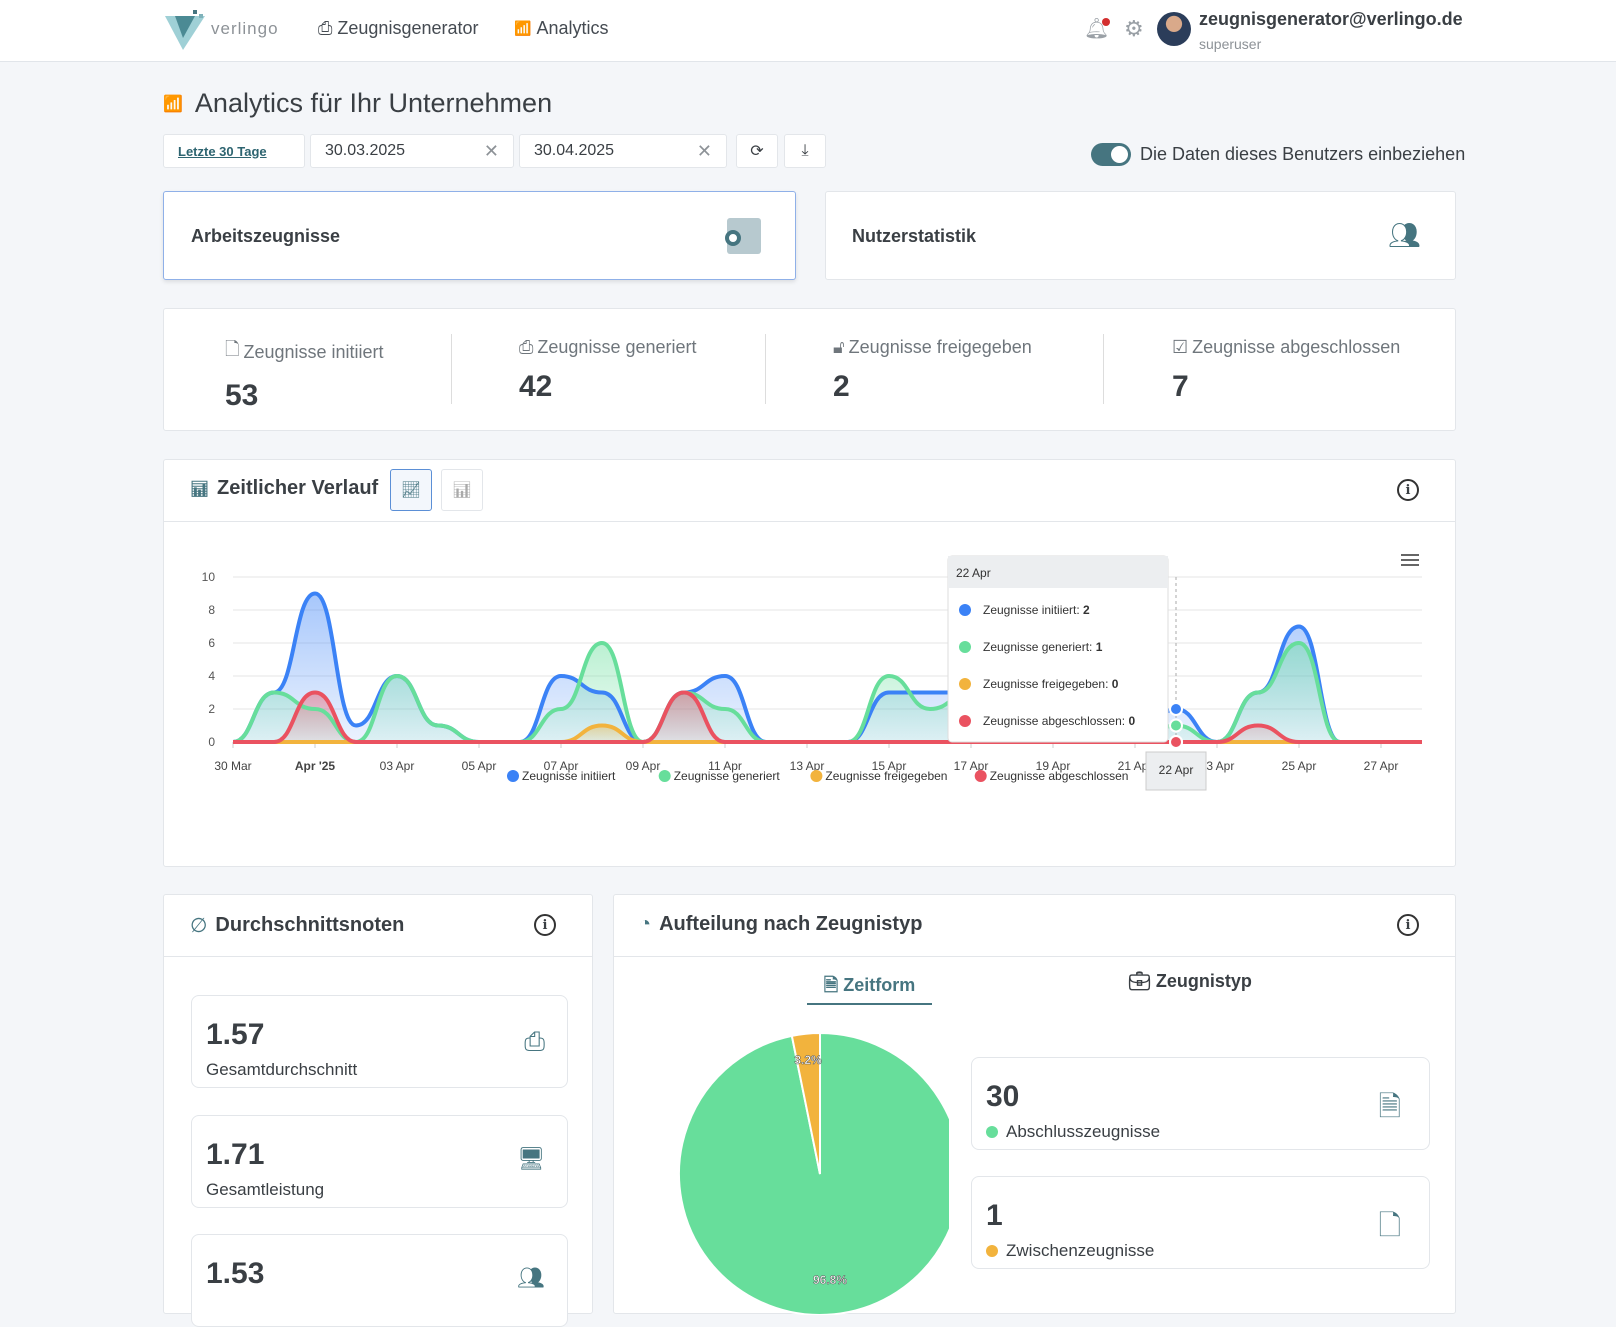  Describe the element at coordinates (1331, 19) in the screenshot. I see `user-email: zeugnisgenerator@verlingo.de` at that location.